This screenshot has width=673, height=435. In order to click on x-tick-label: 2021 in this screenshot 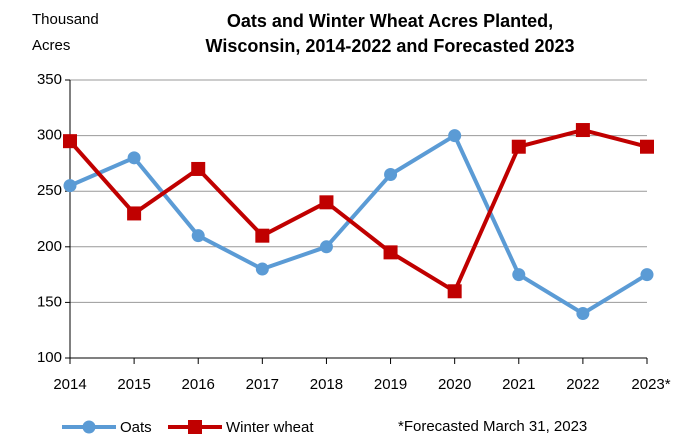, I will do `click(518, 384)`.